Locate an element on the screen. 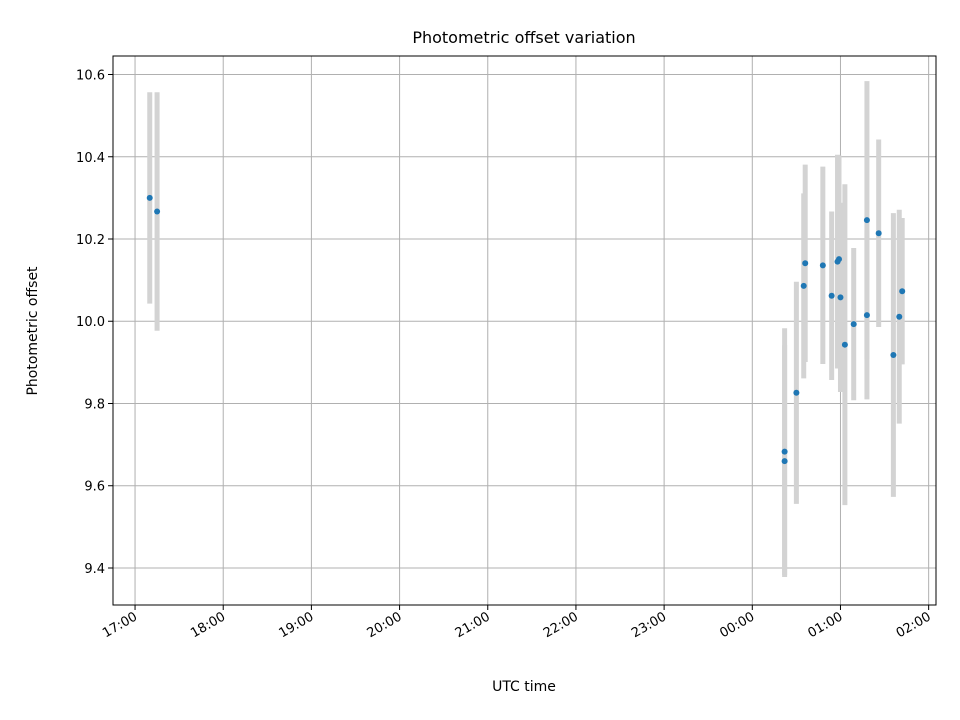  y-tick-label: 9.4 is located at coordinates (94, 569).